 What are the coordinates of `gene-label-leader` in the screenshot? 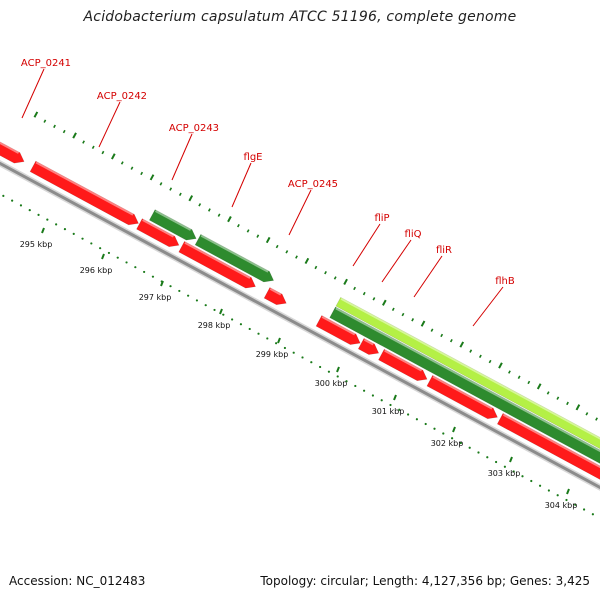 It's located at (366, 245).